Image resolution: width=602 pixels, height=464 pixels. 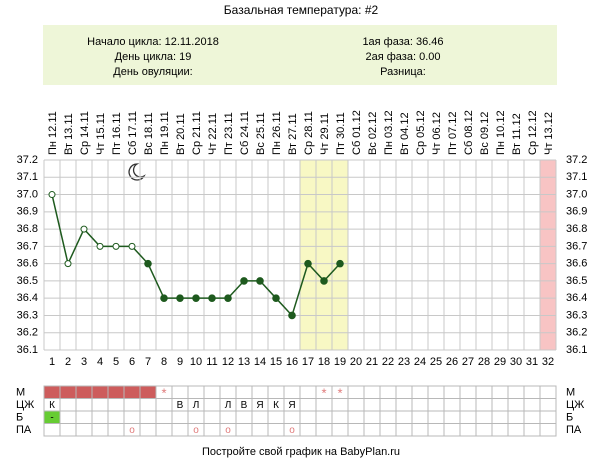 I want to click on date-label: Пн 26.11, so click(x=277, y=133).